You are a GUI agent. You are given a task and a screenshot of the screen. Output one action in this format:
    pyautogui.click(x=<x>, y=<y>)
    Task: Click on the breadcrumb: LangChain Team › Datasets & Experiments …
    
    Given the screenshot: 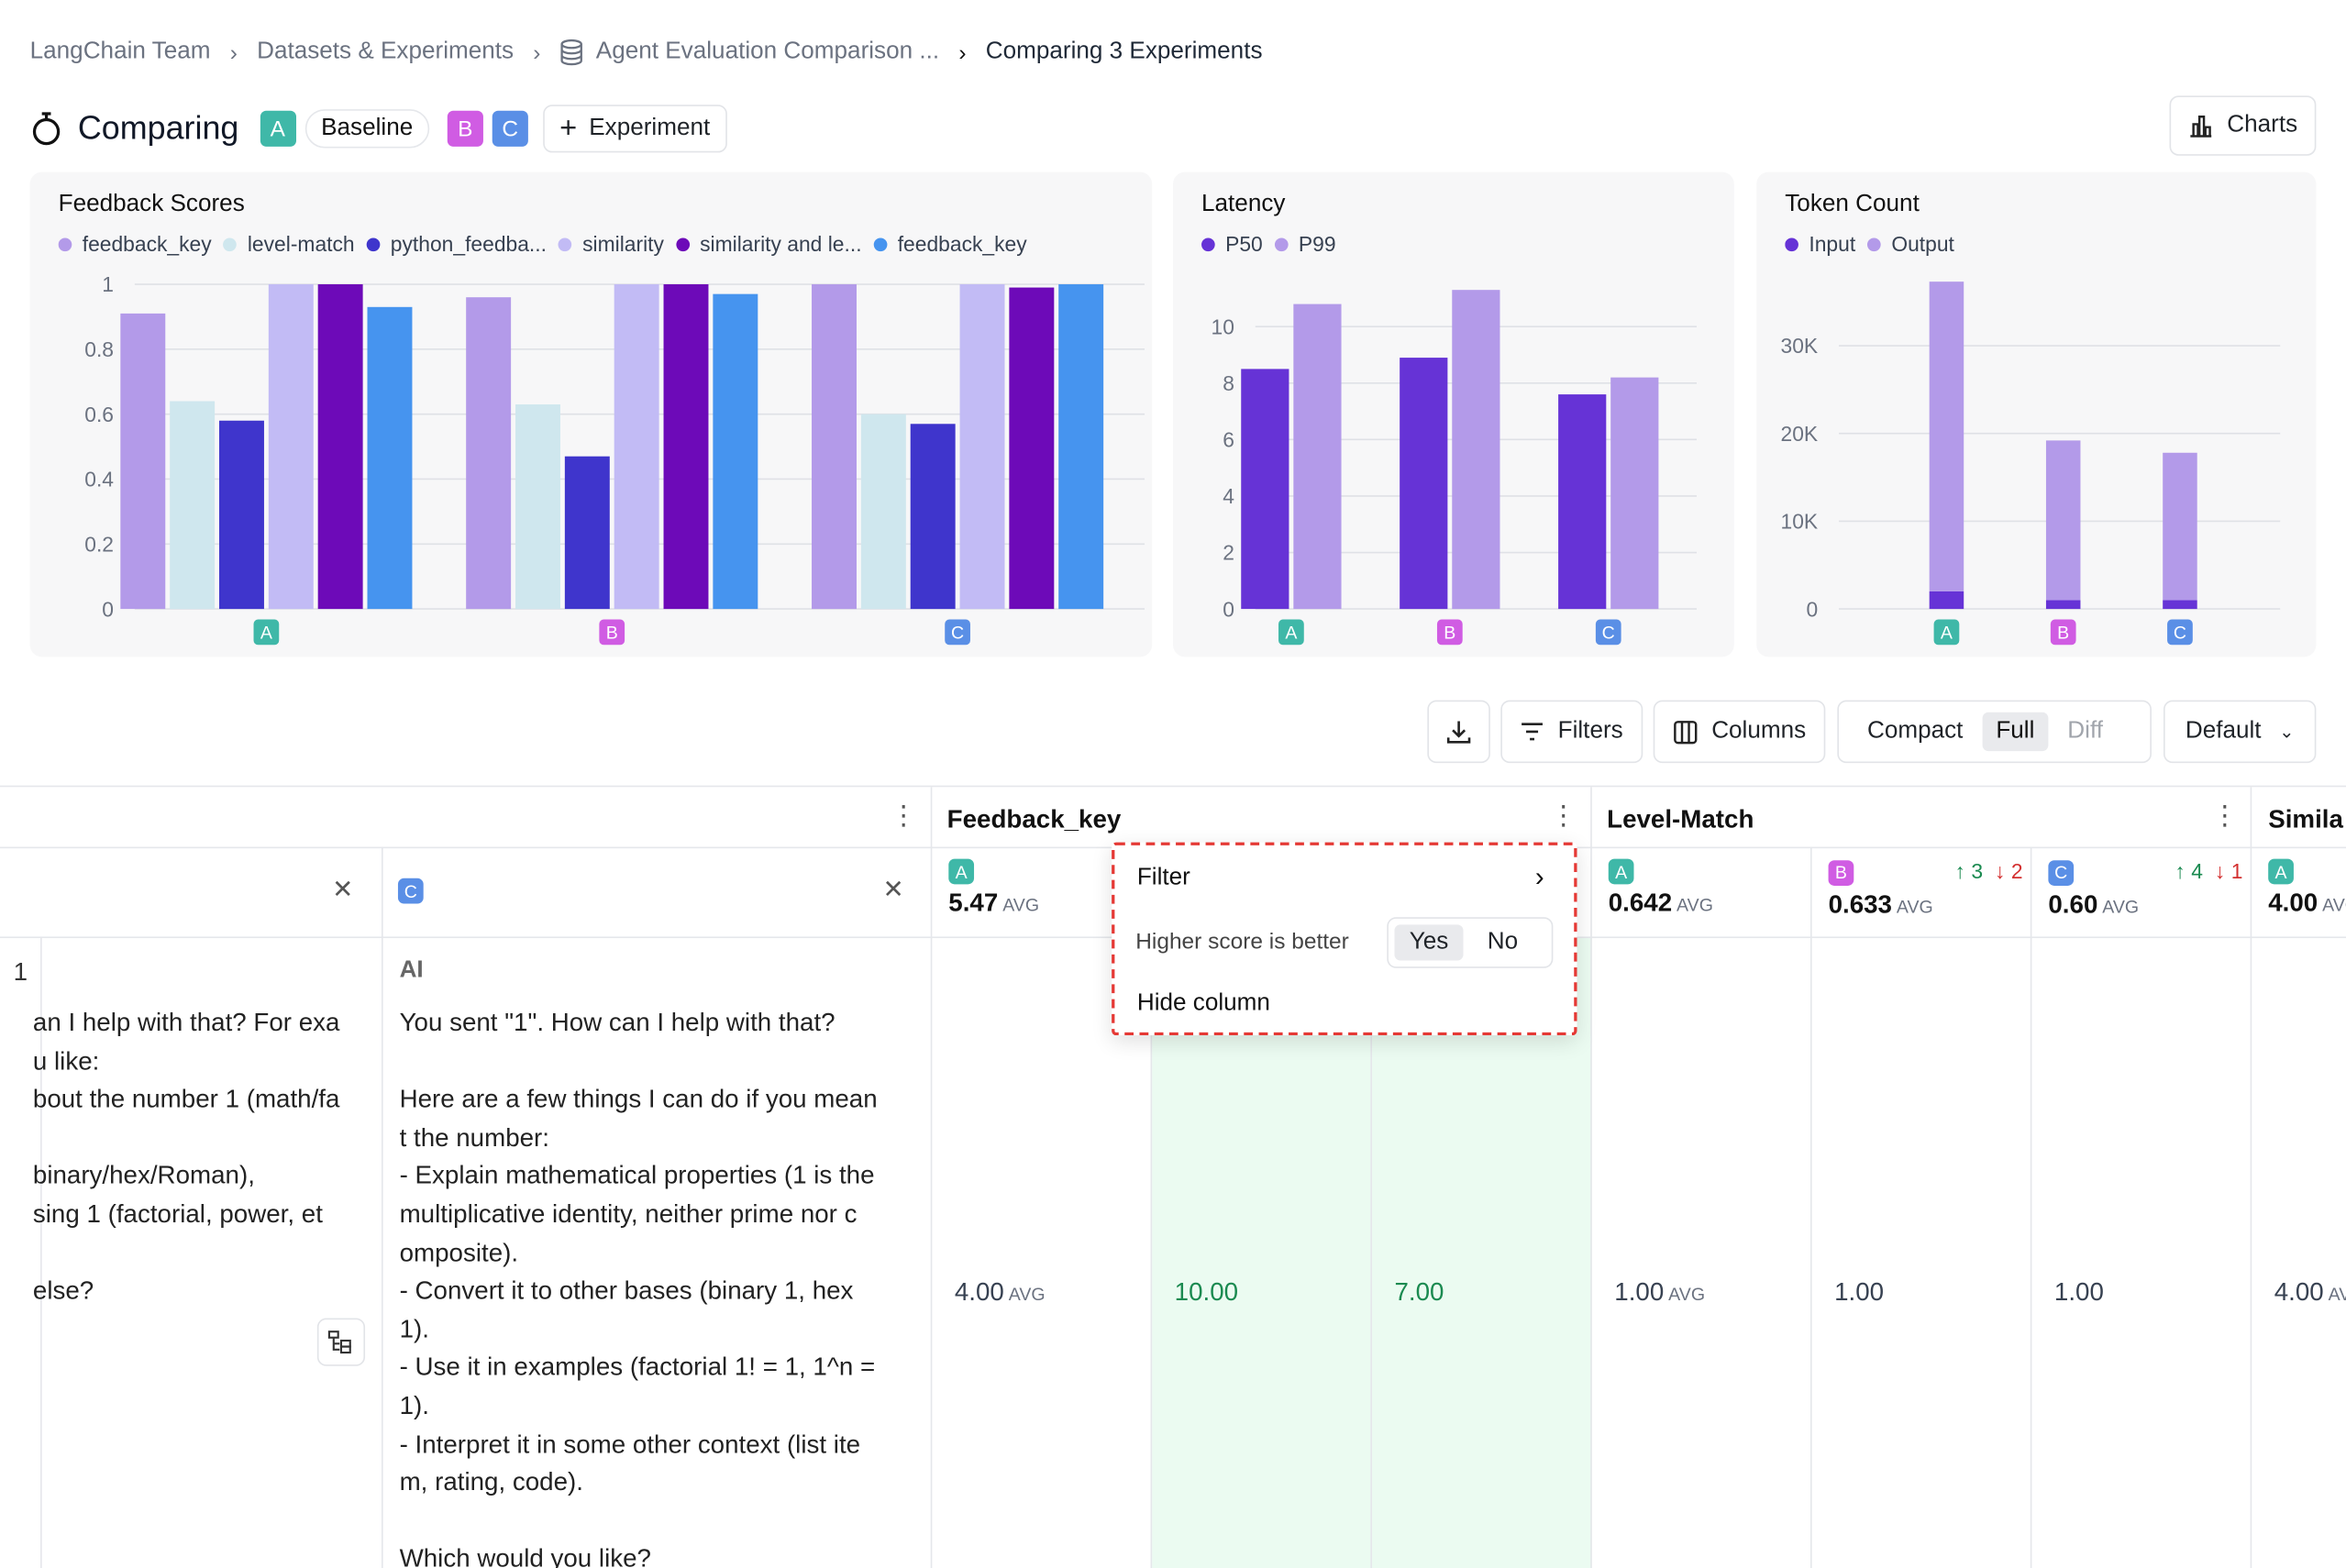 What is the action you would take?
    pyautogui.click(x=645, y=53)
    